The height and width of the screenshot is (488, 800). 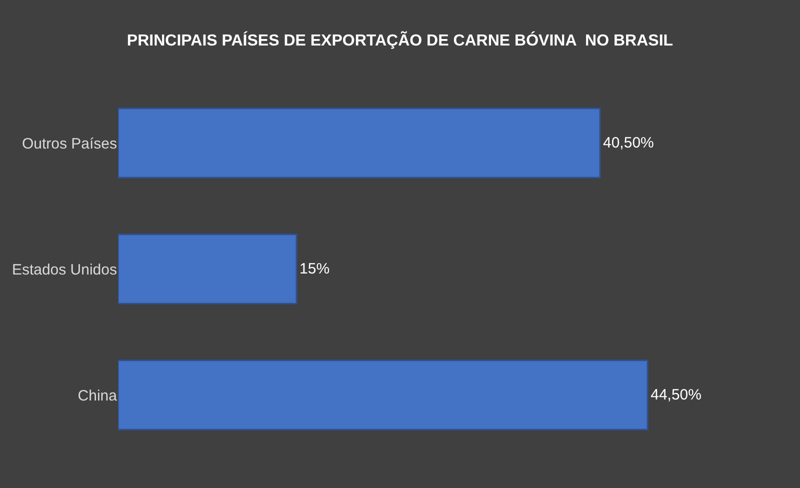 I want to click on data-label: 44,50%, so click(x=676, y=395).